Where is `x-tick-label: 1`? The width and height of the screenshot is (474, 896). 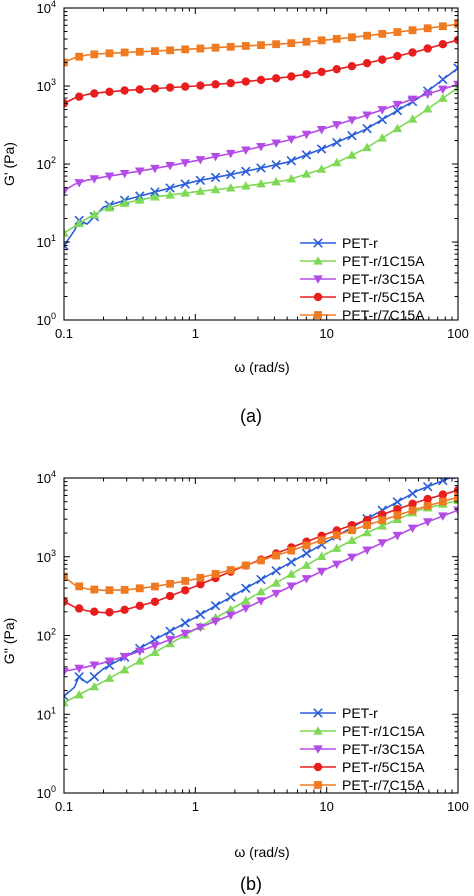
x-tick-label: 1 is located at coordinates (195, 333).